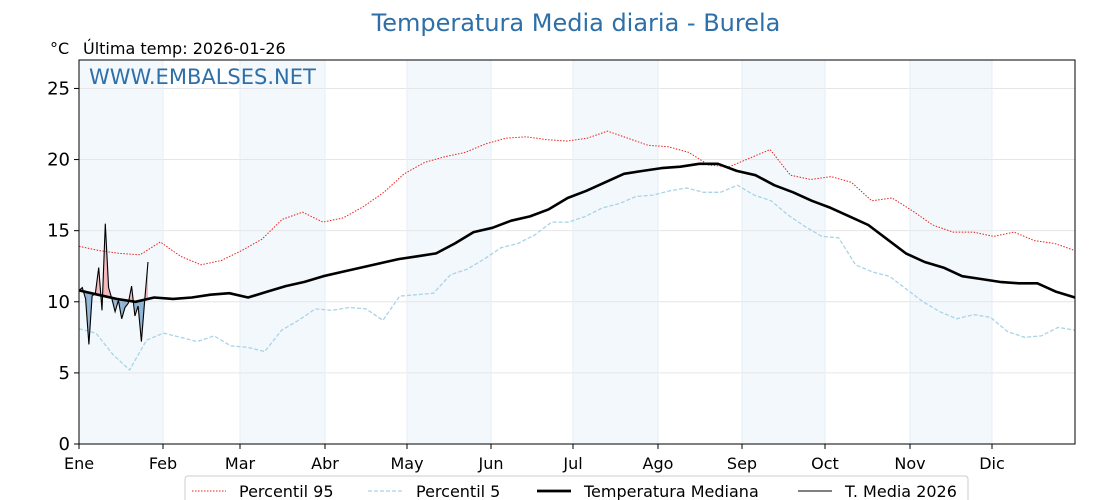 The width and height of the screenshot is (1120, 500). I want to click on y-tick-label: 20, so click(58, 160).